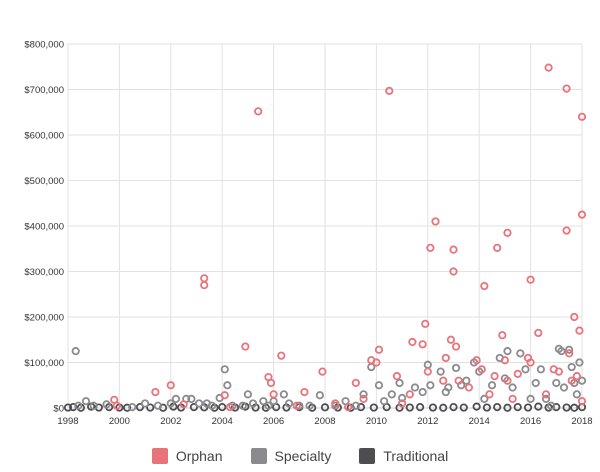  Describe the element at coordinates (403, 456) in the screenshot. I see `legend-item-traditional: Traditional` at that location.